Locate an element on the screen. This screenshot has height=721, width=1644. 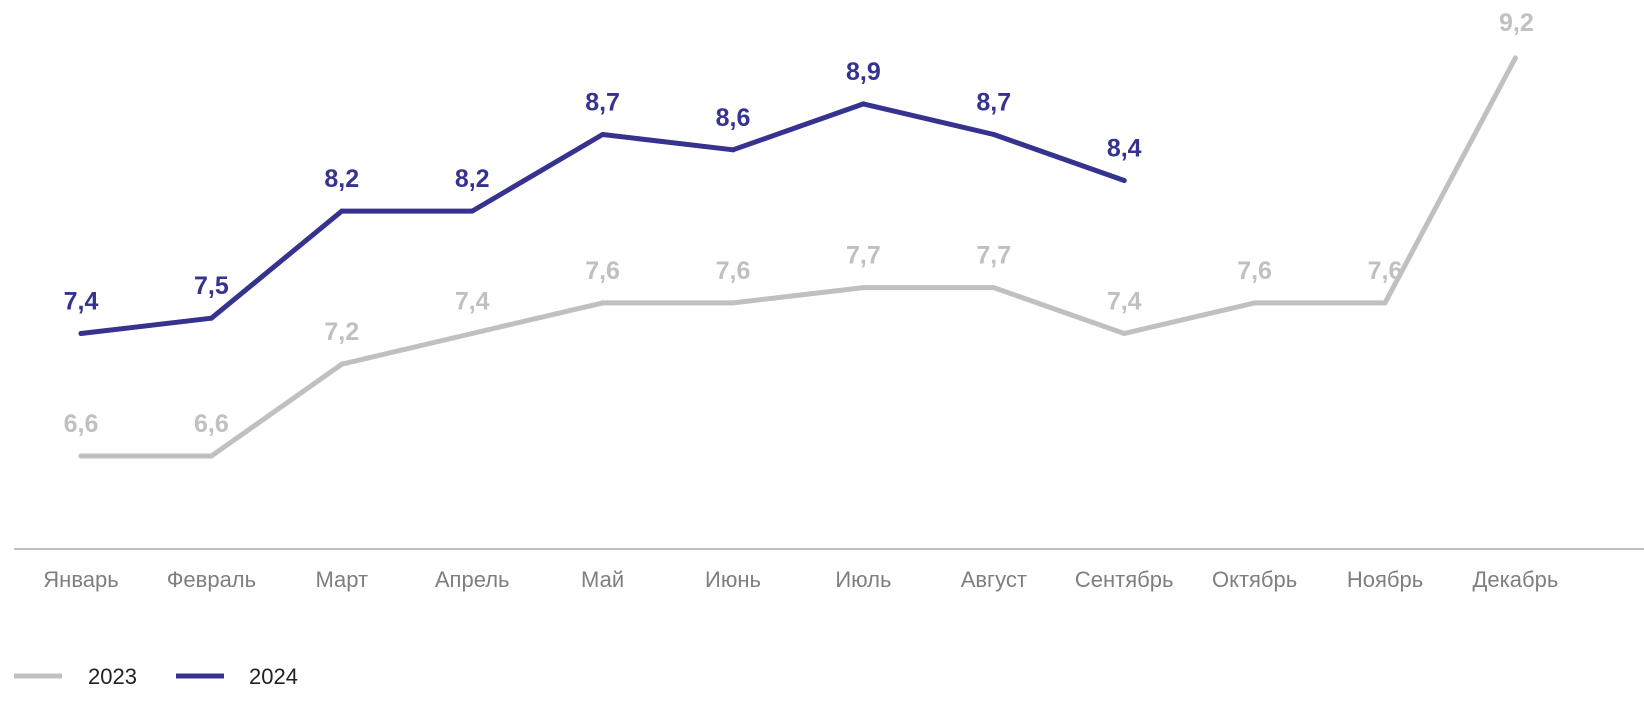
x-tick-label: Май is located at coordinates (602, 579).